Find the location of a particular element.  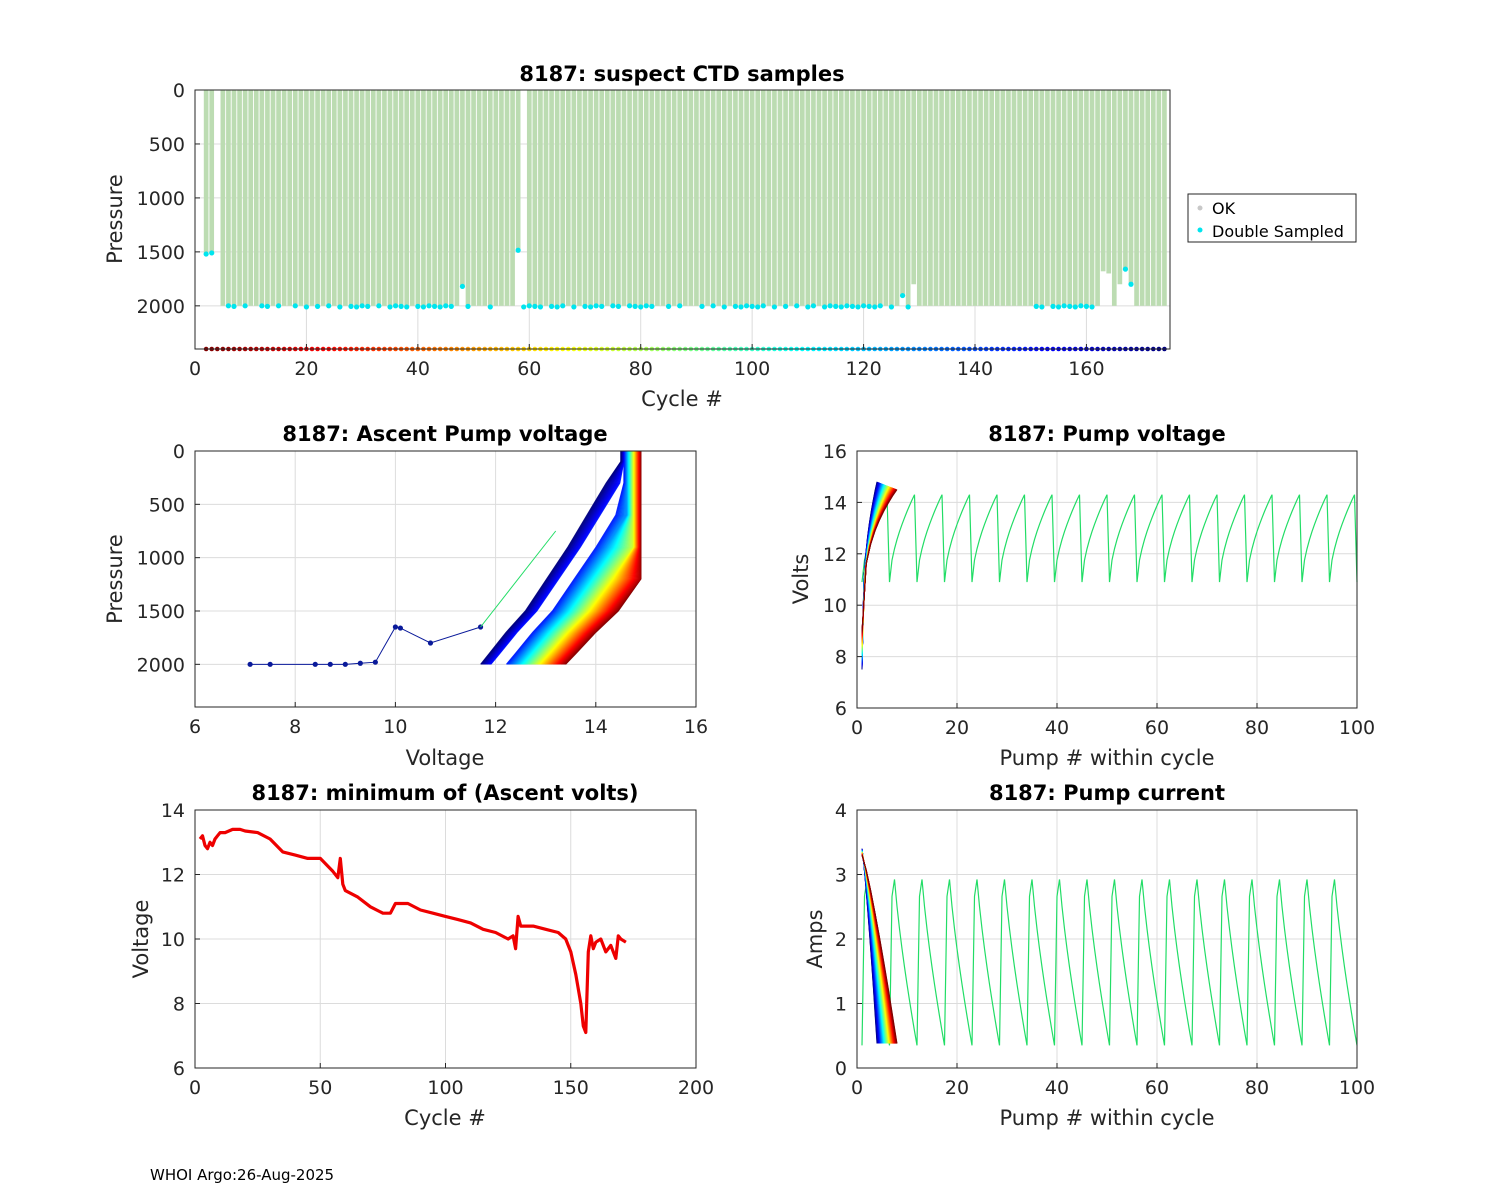

suspect-xtick-label: 120 is located at coordinates (863, 369).